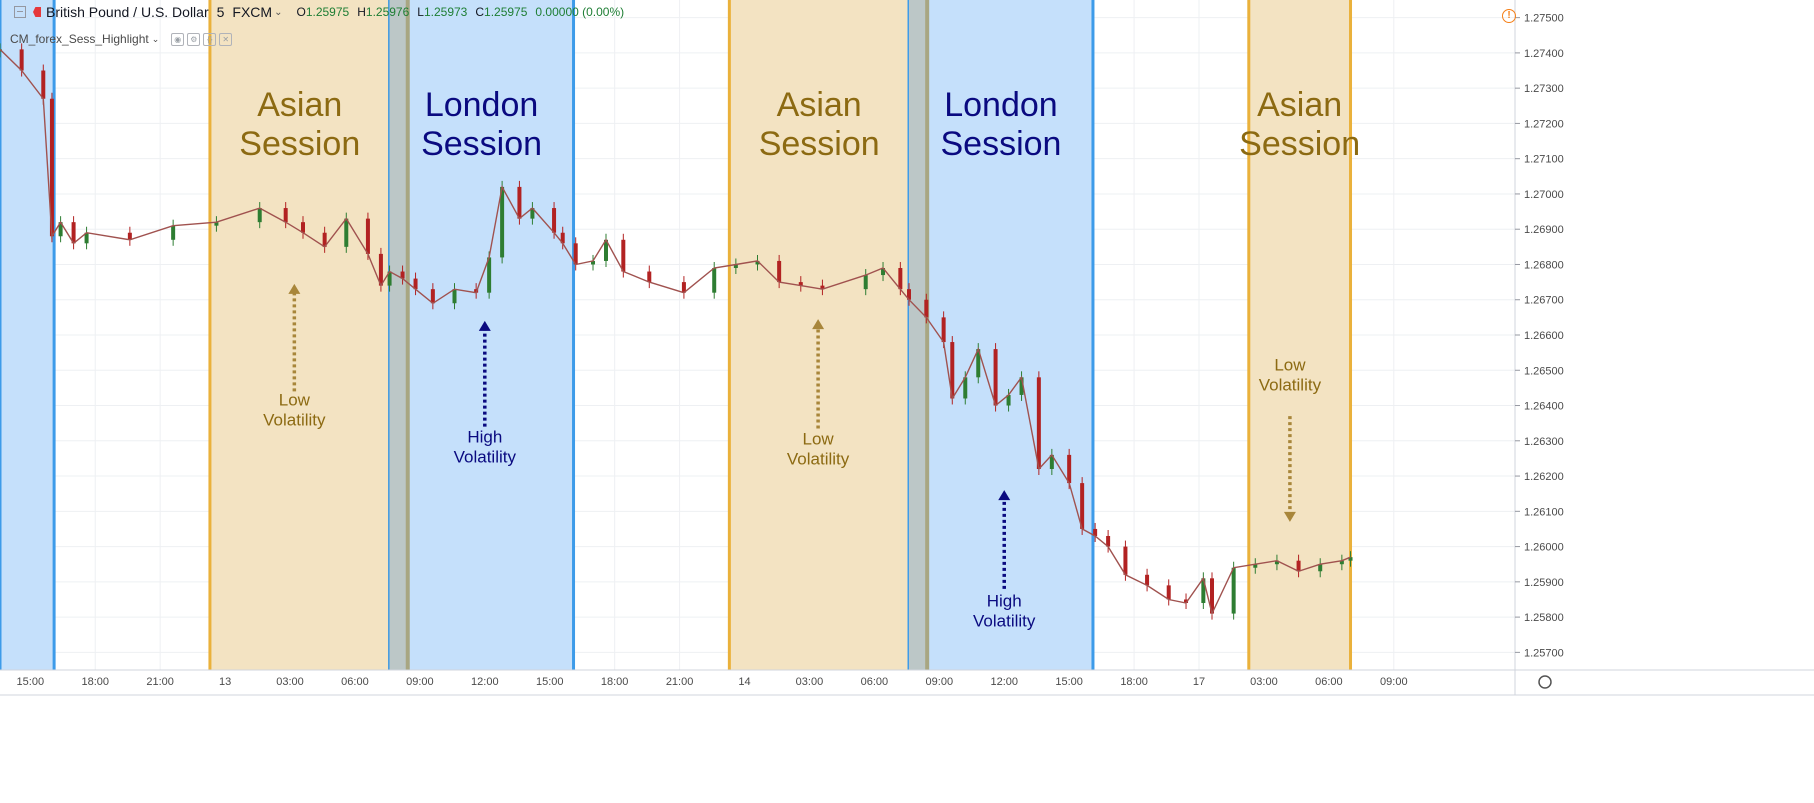  Describe the element at coordinates (225, 682) in the screenshot. I see `time-tick-label: 13` at that location.